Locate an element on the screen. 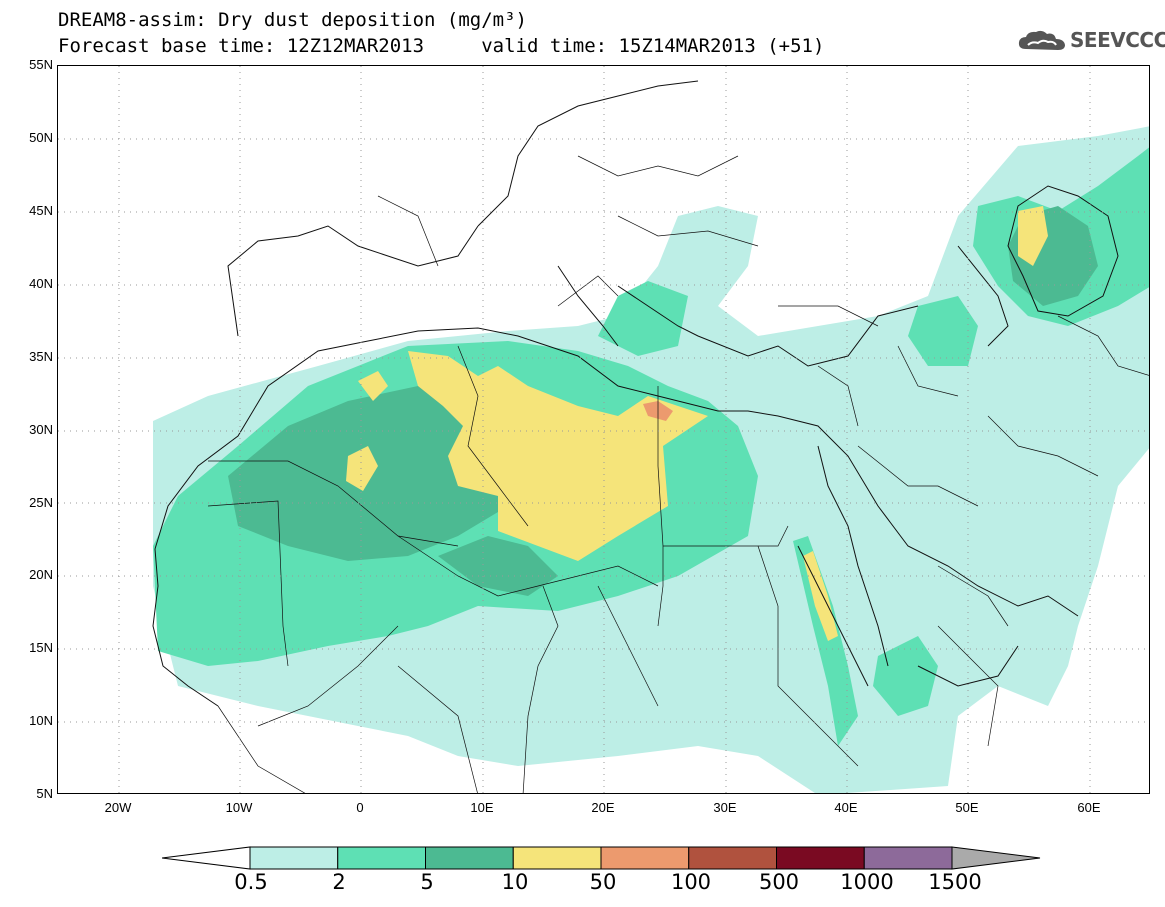 The height and width of the screenshot is (907, 1165). cloud-logo-icon is located at coordinates (1041, 40).